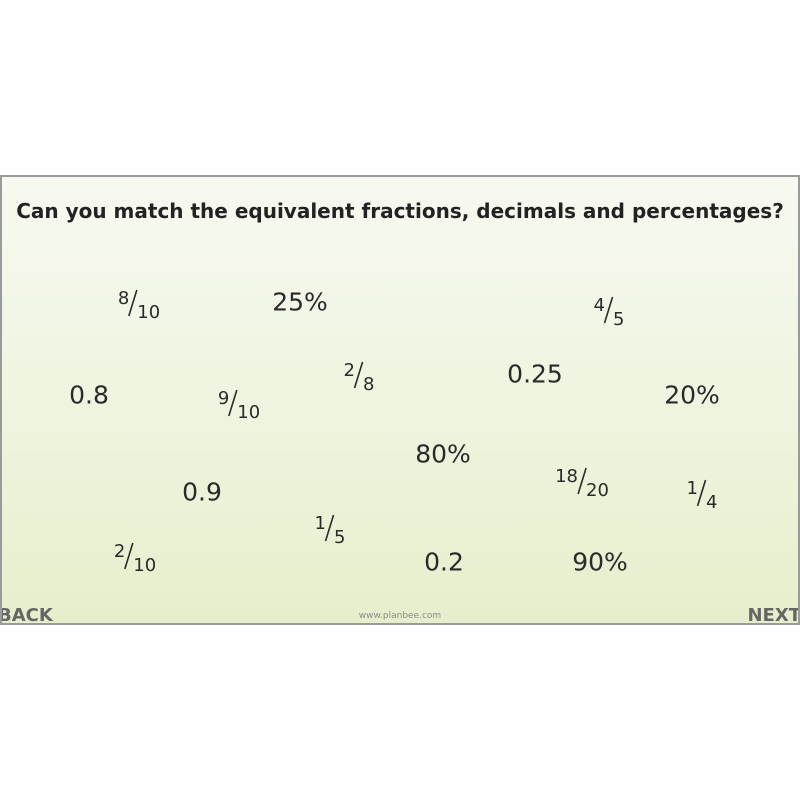  I want to click on next-button: NEXT, so click(773, 615).